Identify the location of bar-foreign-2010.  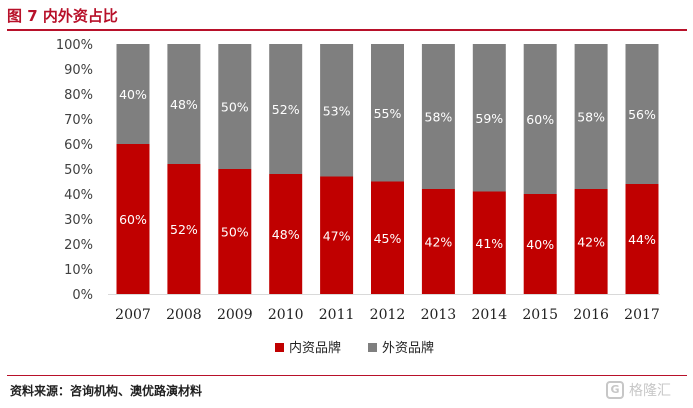
(286, 109).